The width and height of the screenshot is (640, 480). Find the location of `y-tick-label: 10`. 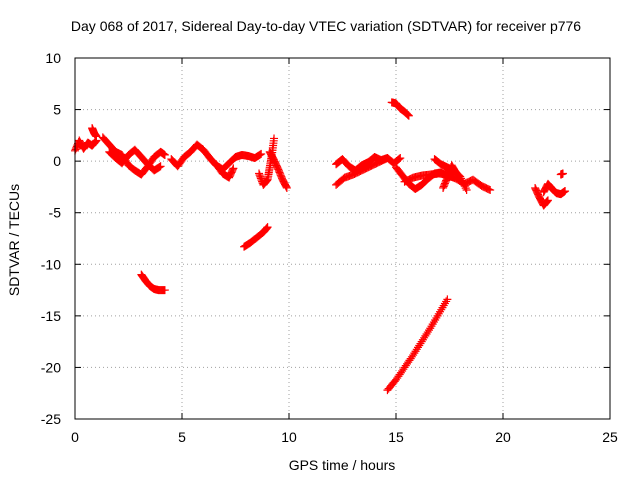

y-tick-label: 10 is located at coordinates (53, 58).